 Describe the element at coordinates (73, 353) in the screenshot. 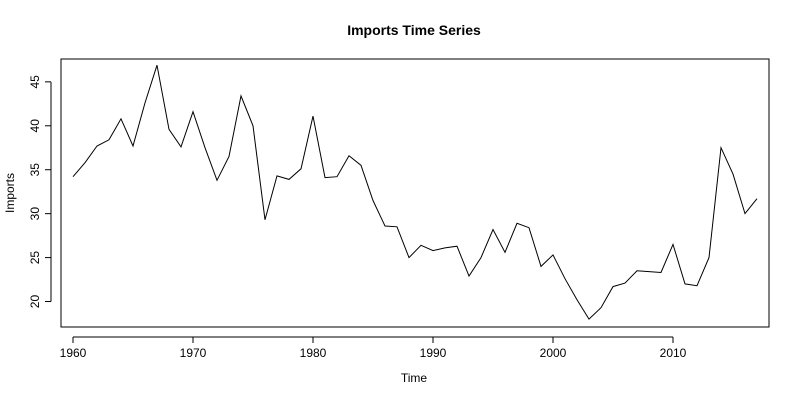

I see `x-tick-label: 1960` at that location.